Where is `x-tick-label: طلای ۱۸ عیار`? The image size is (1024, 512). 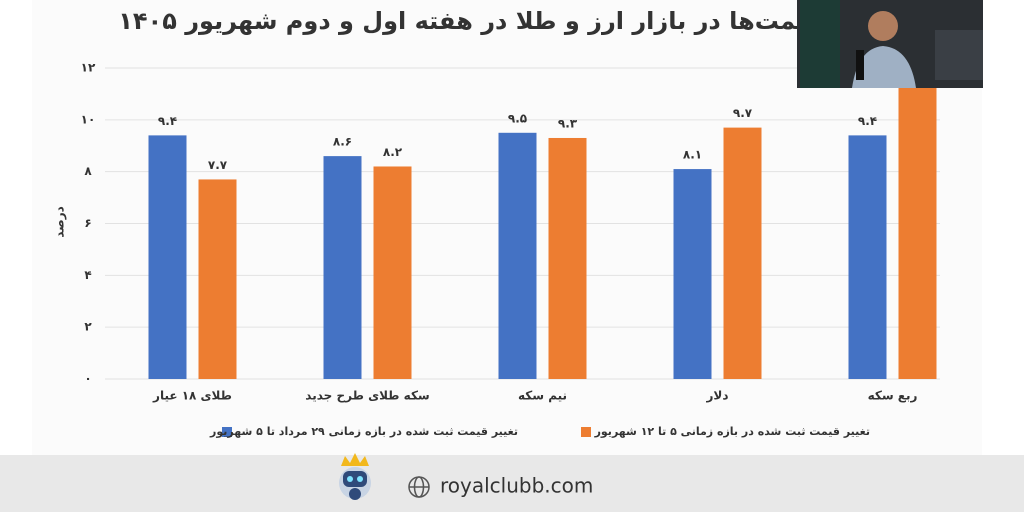
x-tick-label: طلای ۱۸ عیار is located at coordinates (192, 396).